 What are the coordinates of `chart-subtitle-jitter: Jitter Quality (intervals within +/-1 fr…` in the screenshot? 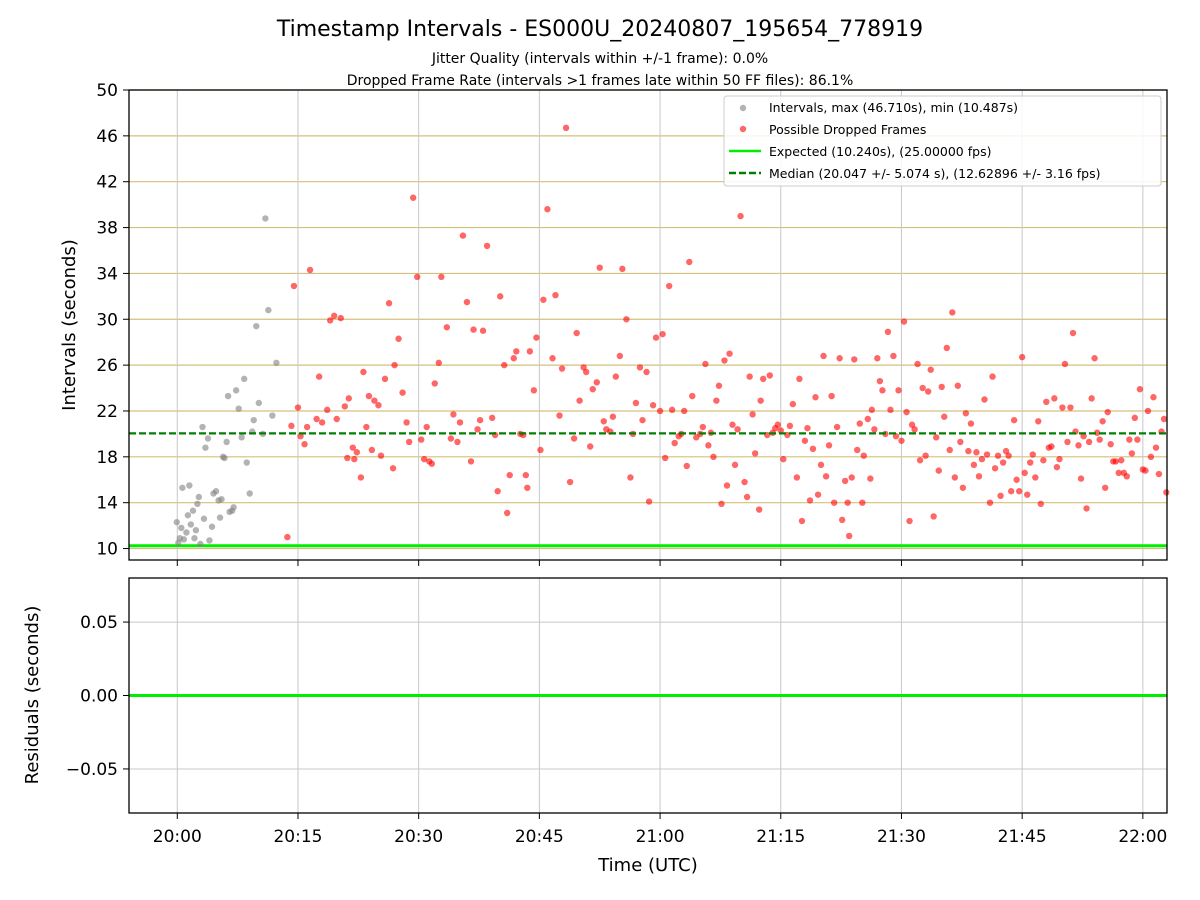 It's located at (599, 59).